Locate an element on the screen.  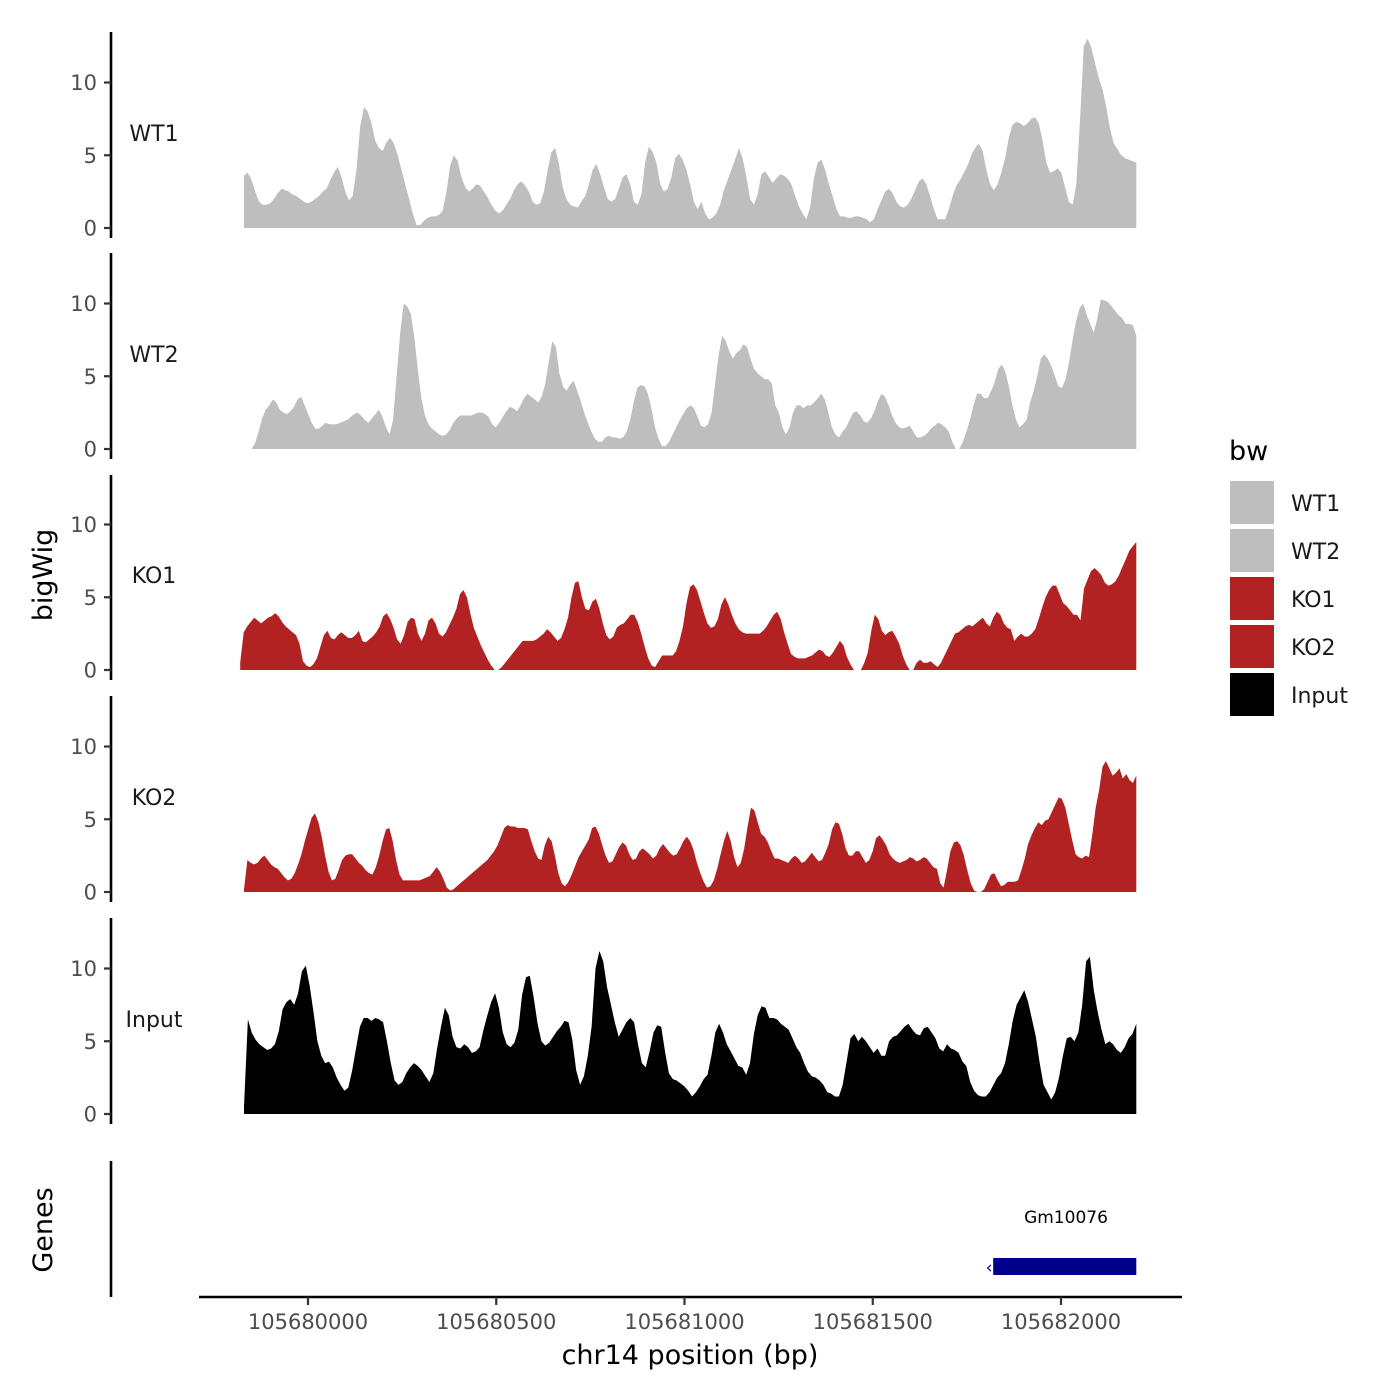
track-input: 0 5 10 Input is located at coordinates (603, 1022).